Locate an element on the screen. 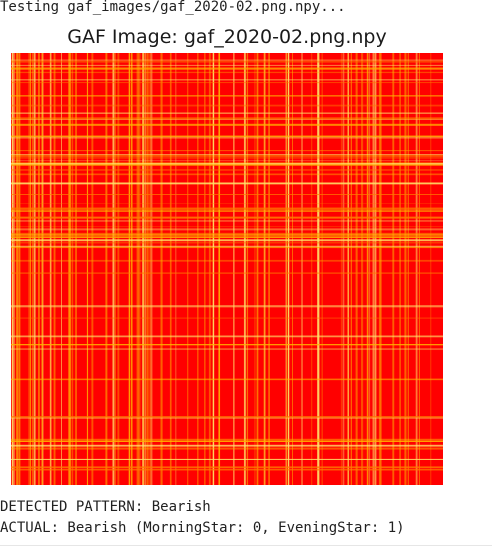  figure-title: GAF Image: gaf_2020-02.png.npy is located at coordinates (227, 37).